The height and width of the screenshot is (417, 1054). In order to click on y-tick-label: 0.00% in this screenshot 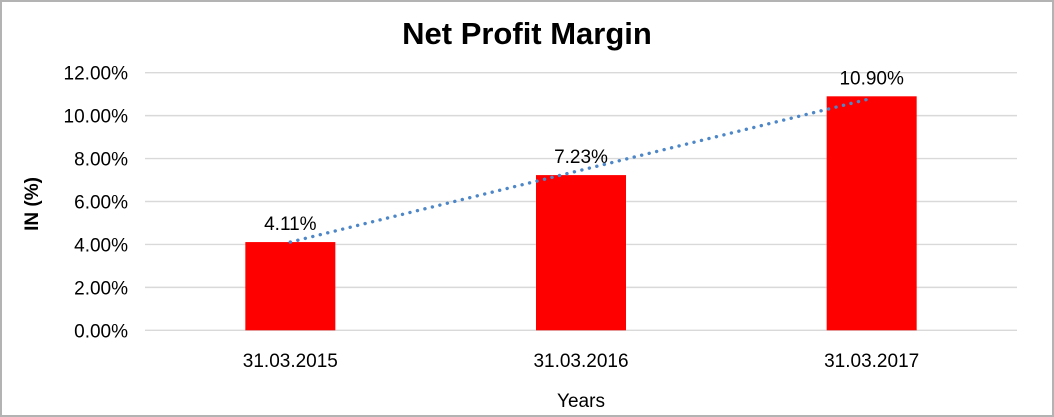, I will do `click(101, 331)`.